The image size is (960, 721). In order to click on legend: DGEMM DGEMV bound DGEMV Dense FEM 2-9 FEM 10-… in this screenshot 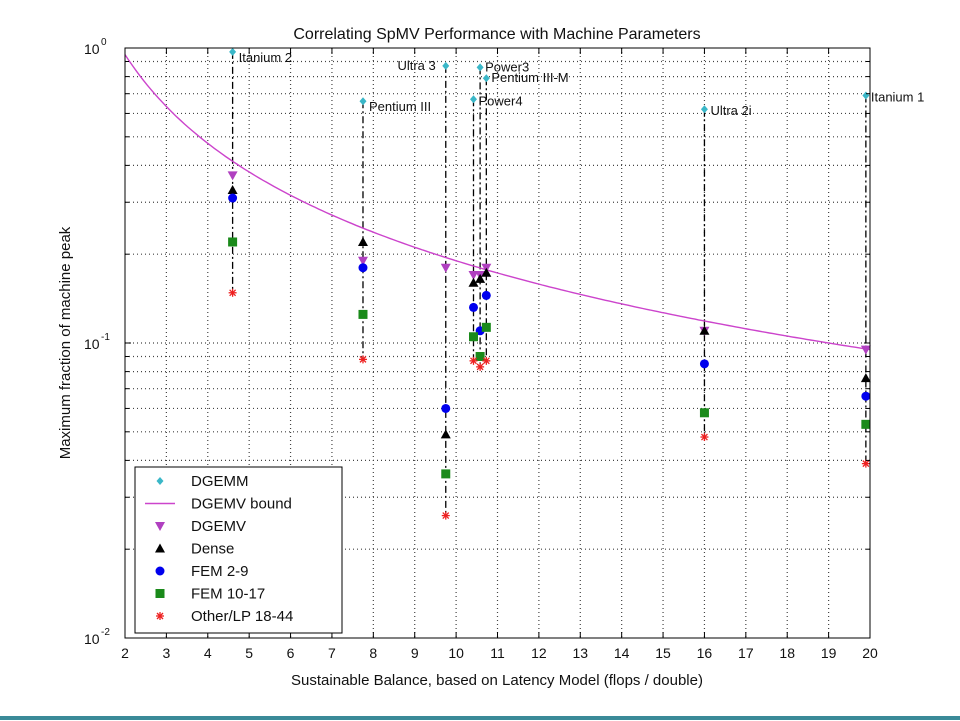, I will do `click(238, 550)`.